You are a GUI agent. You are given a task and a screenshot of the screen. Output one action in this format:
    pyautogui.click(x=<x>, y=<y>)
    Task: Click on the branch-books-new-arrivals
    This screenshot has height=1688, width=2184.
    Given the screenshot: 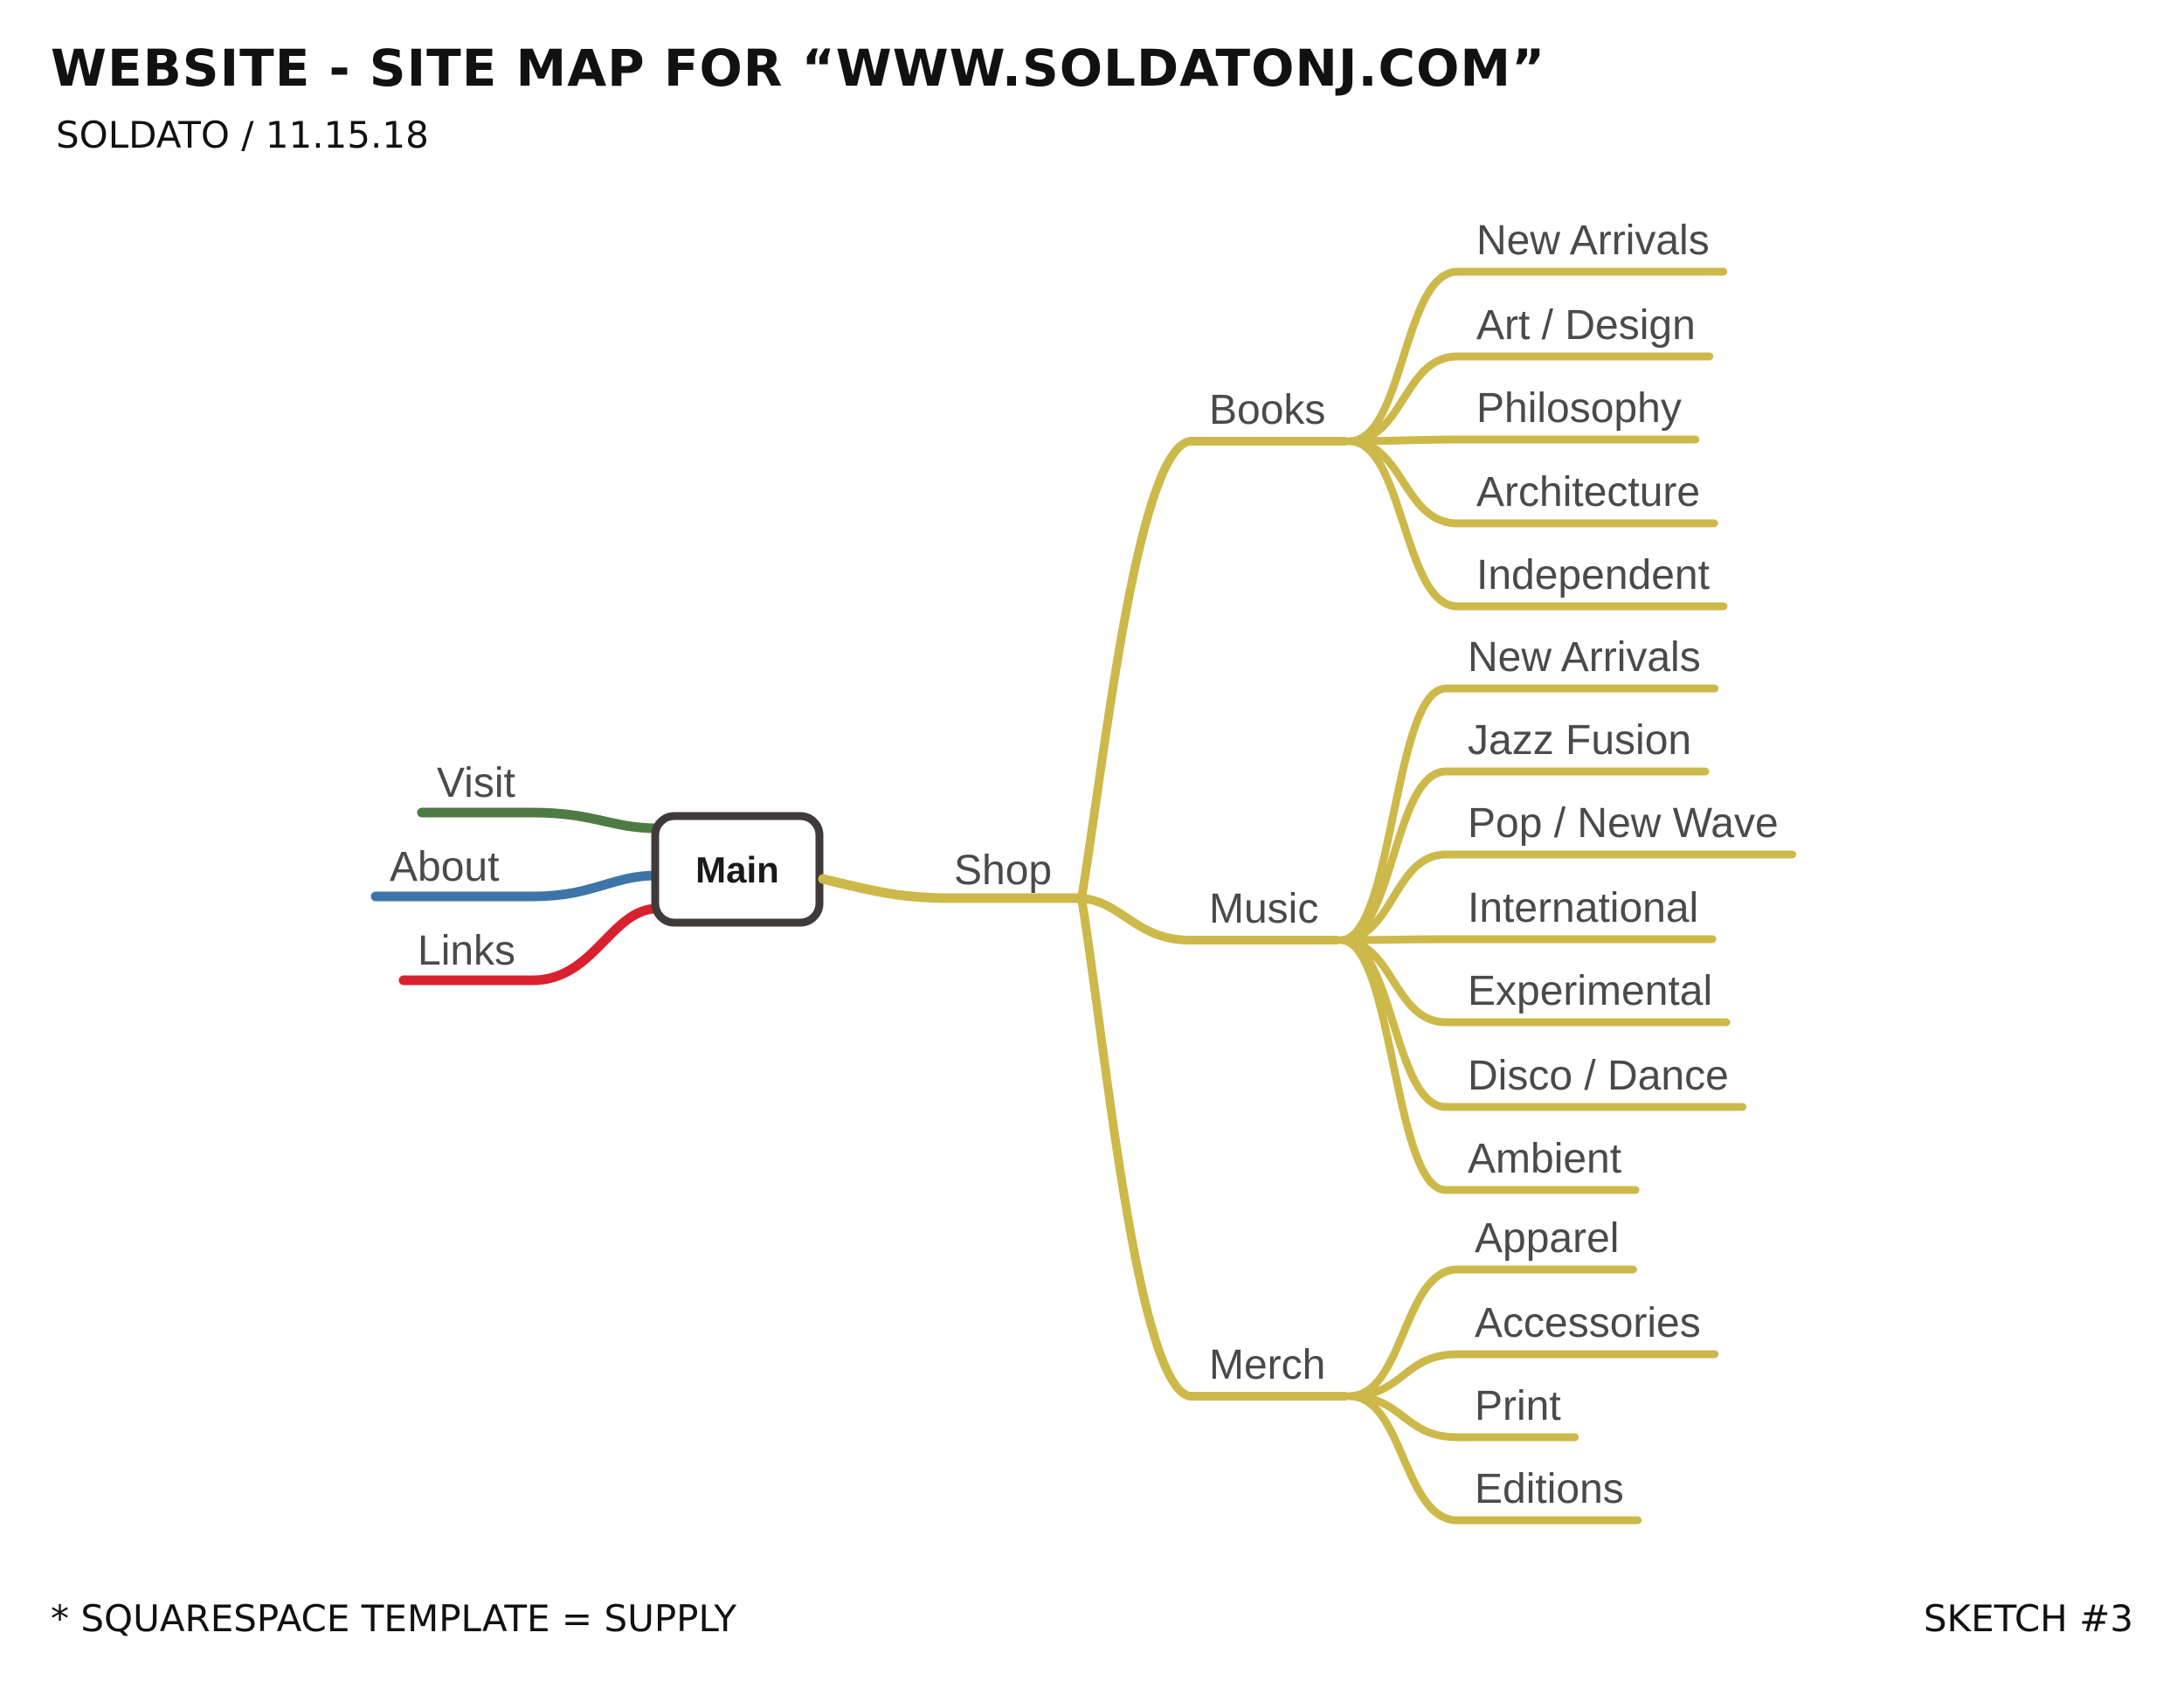 What is the action you would take?
    pyautogui.click(x=1536, y=356)
    